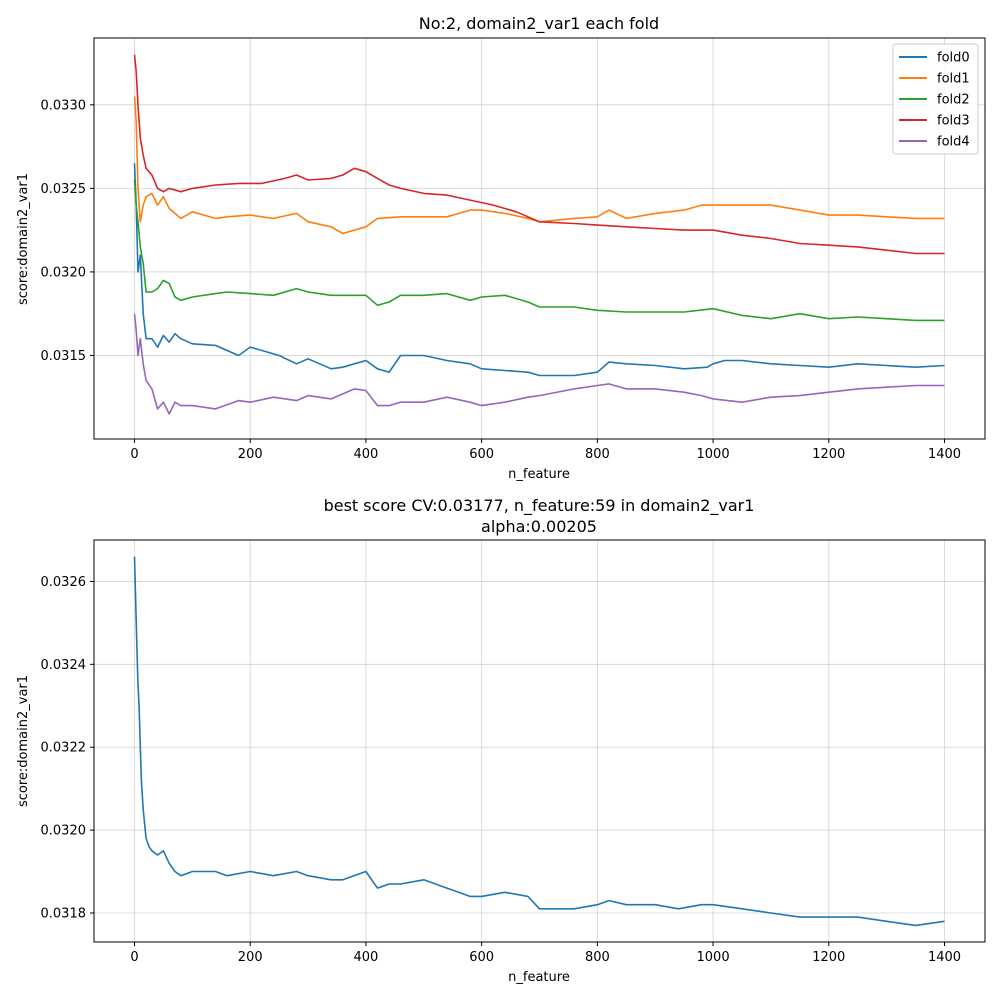 This screenshot has height=1000, width=1000. I want to click on legend-label: fold4, so click(953, 142).